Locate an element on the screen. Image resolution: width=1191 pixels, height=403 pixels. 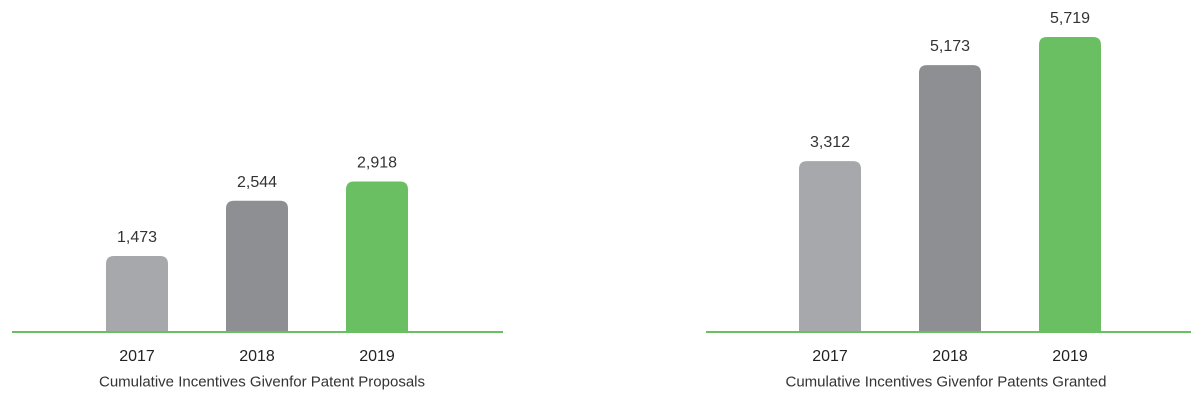
data-label-2019: 5,719 is located at coordinates (1070, 18).